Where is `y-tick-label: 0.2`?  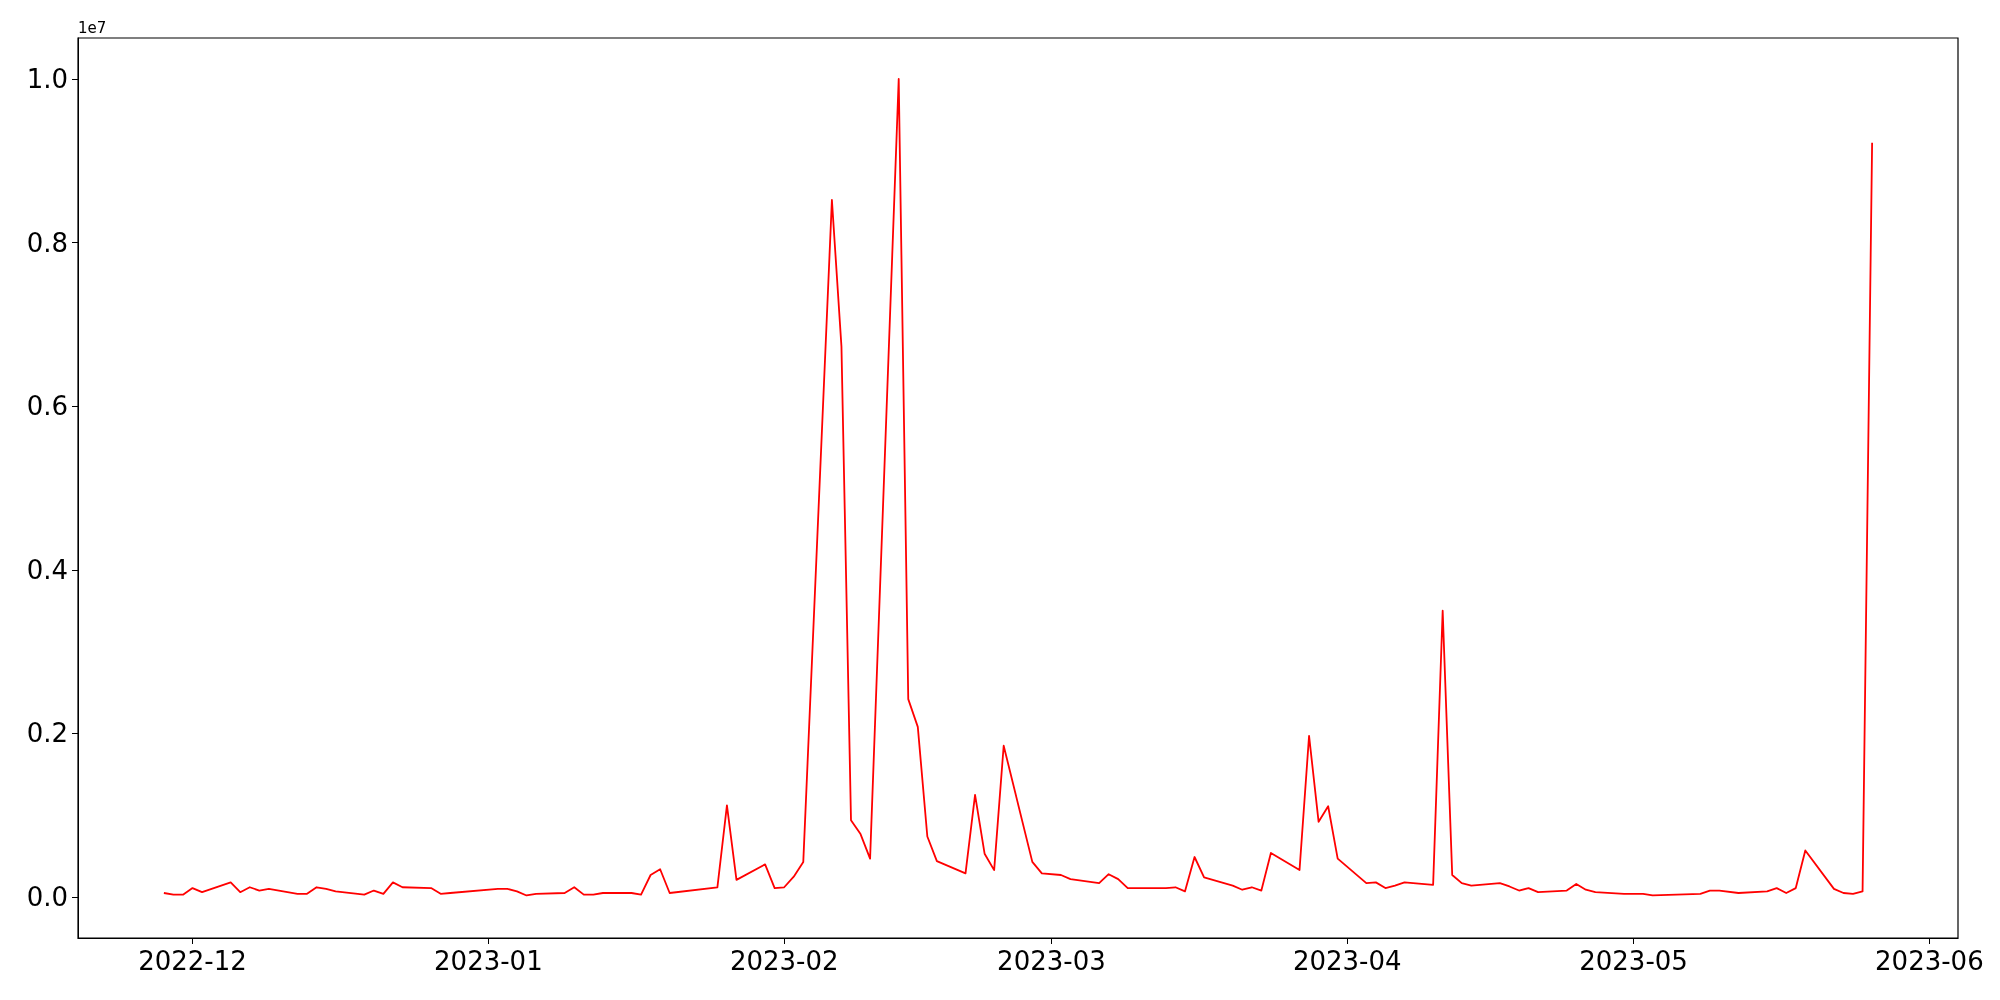
y-tick-label: 0.2 is located at coordinates (47, 733).